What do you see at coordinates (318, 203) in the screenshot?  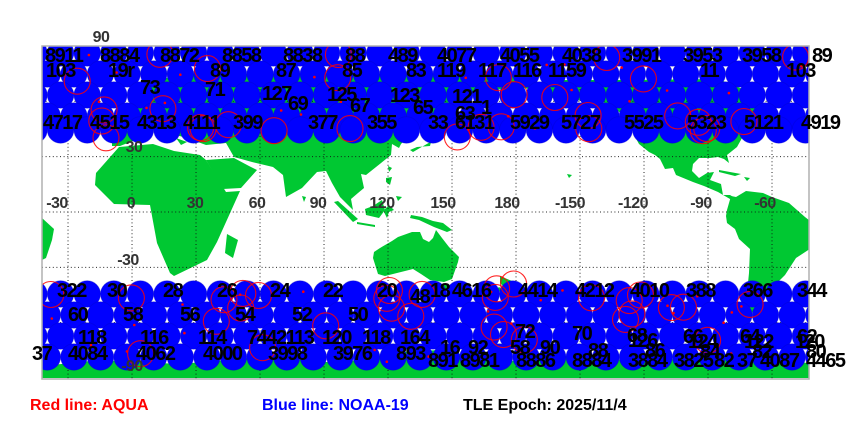 I see `lon-label: 90` at bounding box center [318, 203].